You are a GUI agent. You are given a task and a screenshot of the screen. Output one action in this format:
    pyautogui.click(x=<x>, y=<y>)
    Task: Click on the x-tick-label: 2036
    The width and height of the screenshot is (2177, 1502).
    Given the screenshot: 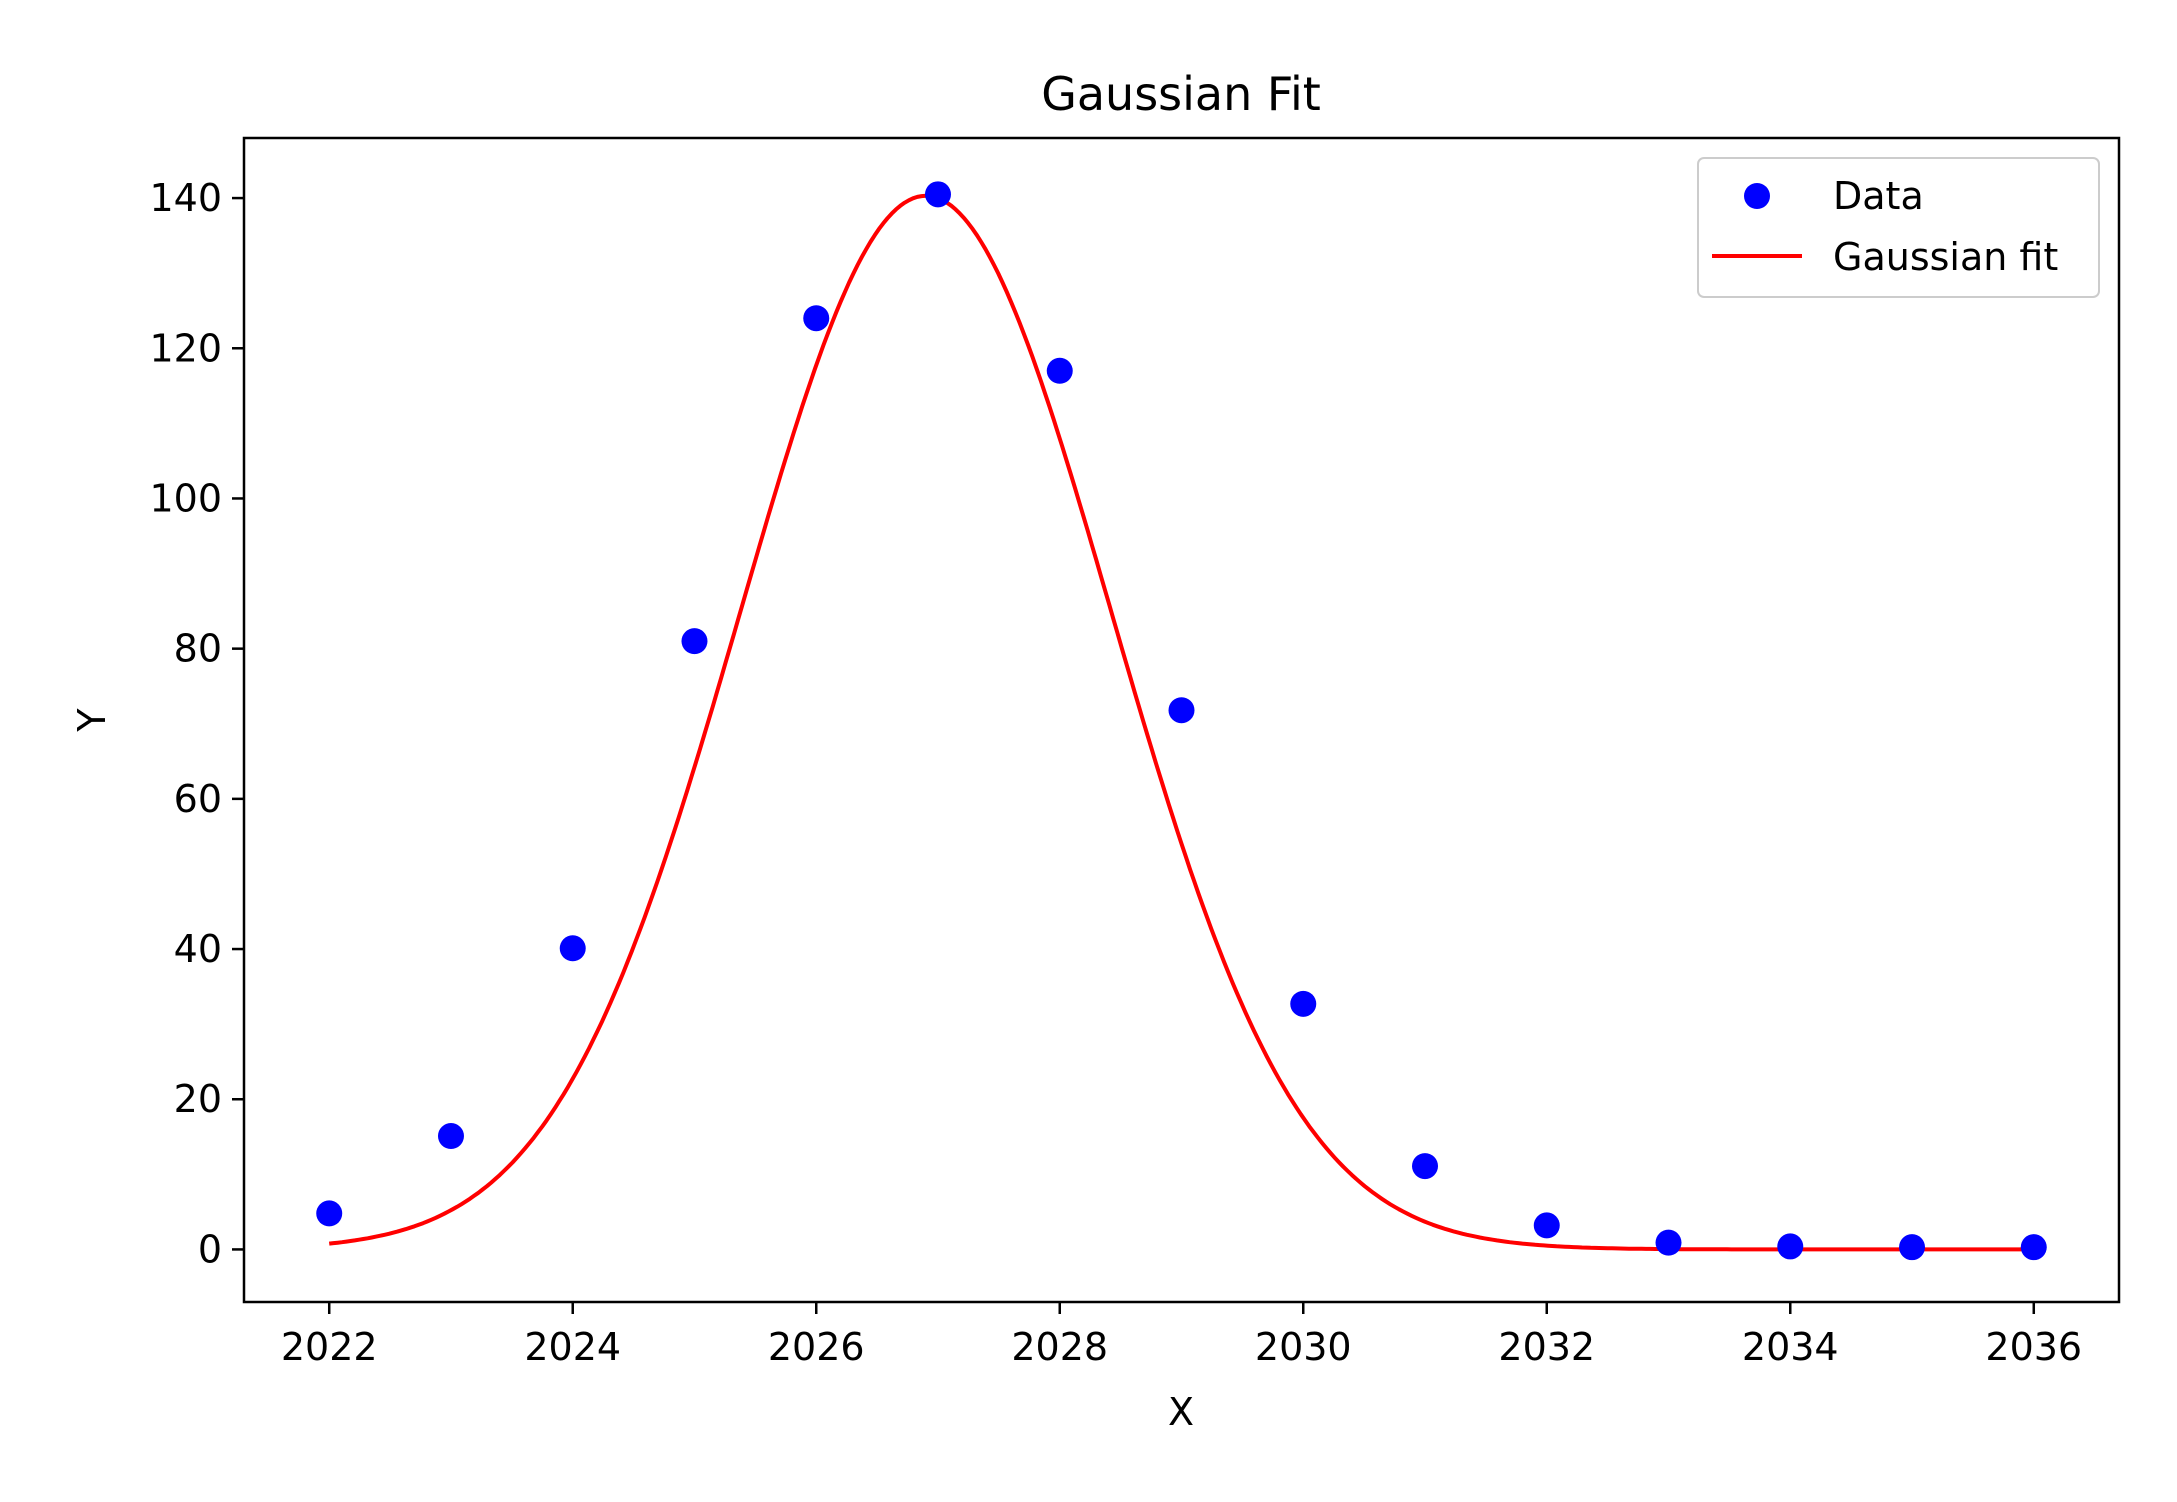 What is the action you would take?
    pyautogui.click(x=2033, y=1347)
    